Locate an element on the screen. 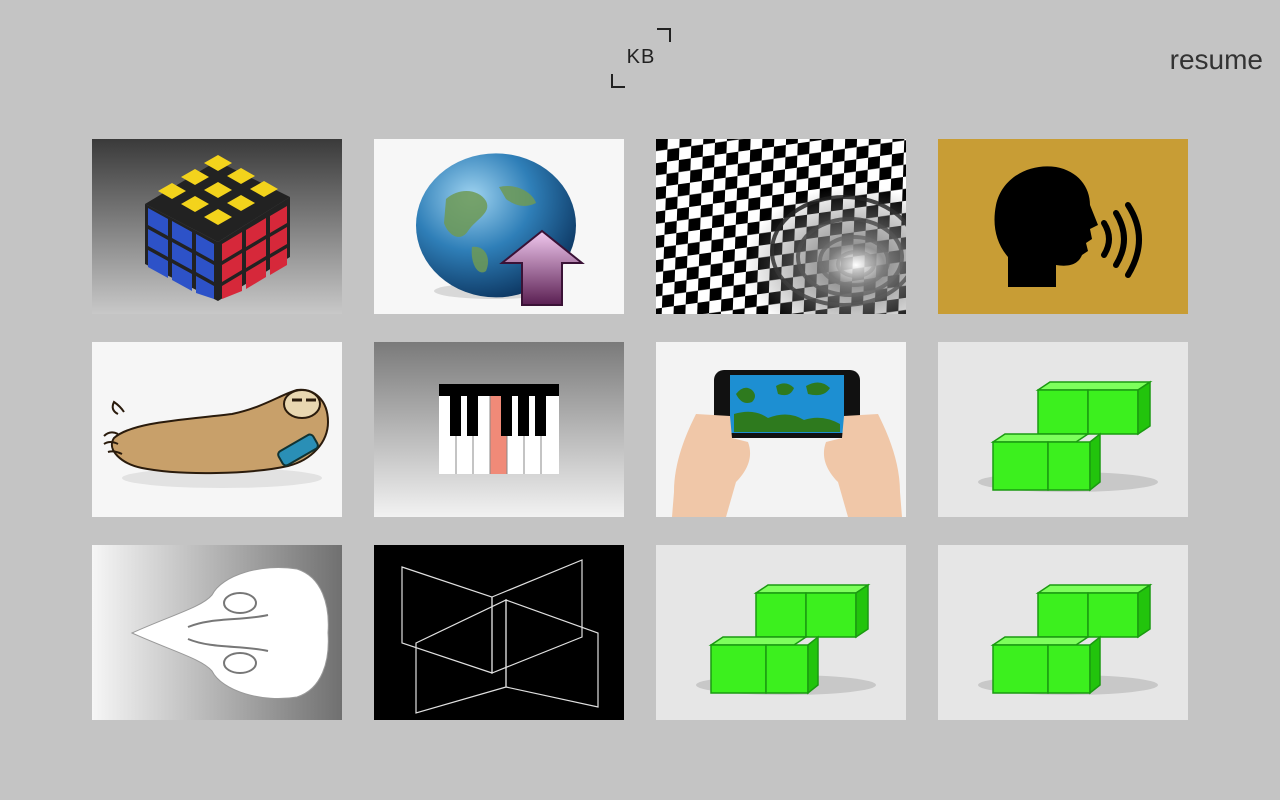  project-tile-sloth is located at coordinates (217, 429).